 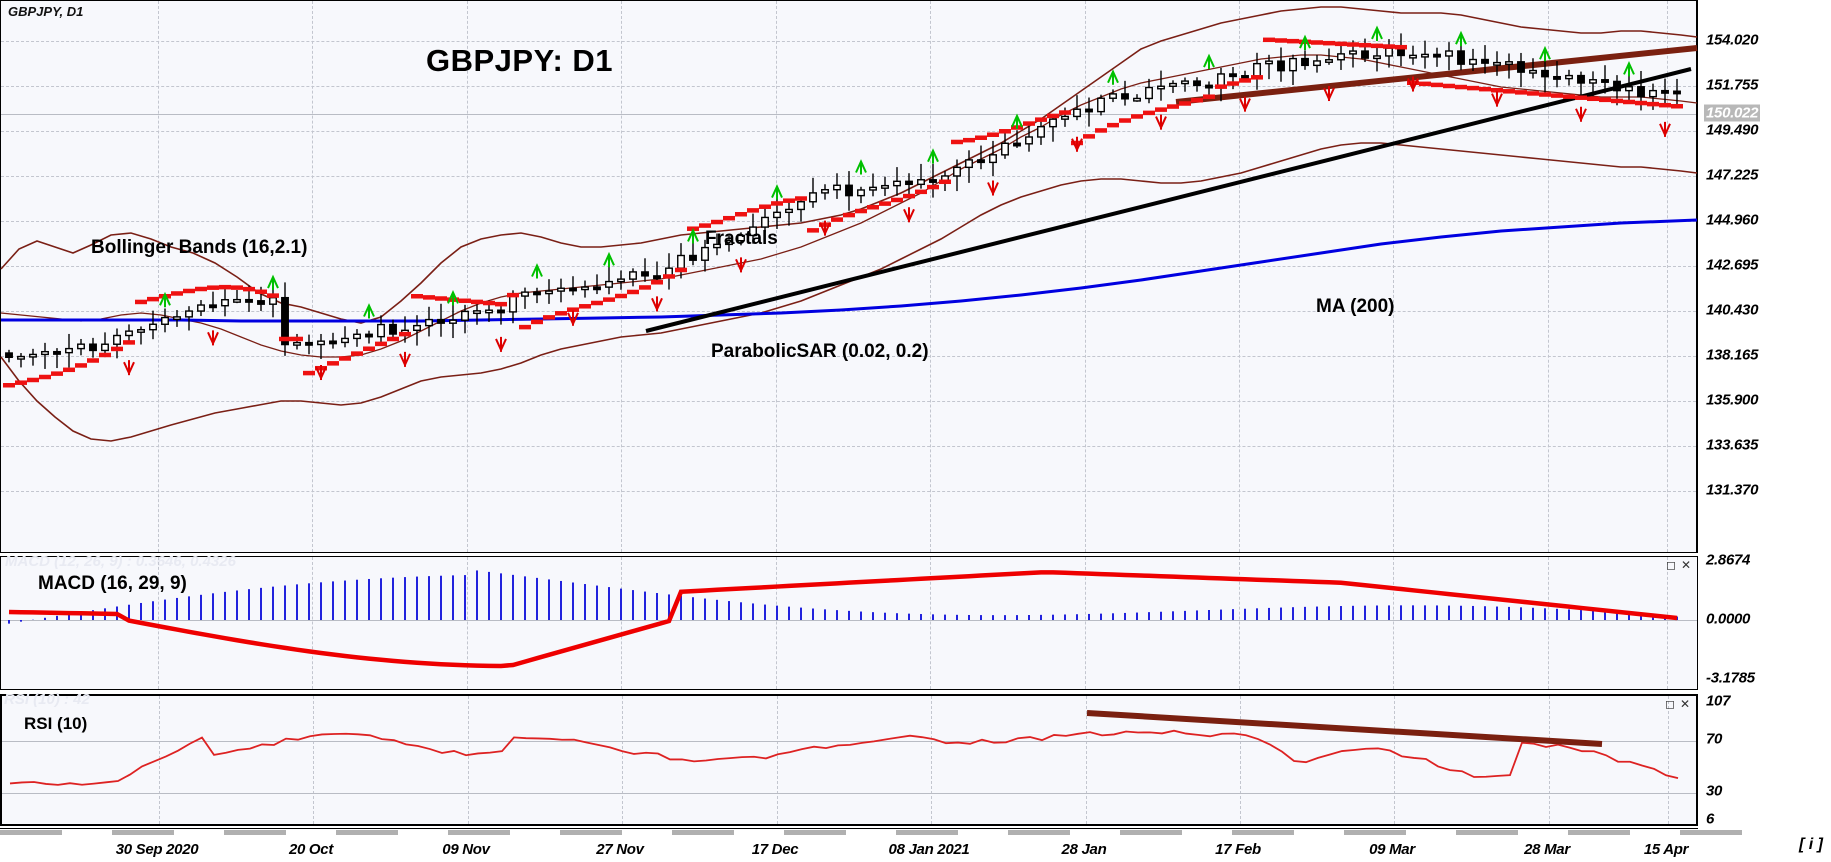 I want to click on annotation-fractals: Fractals, so click(x=741, y=238).